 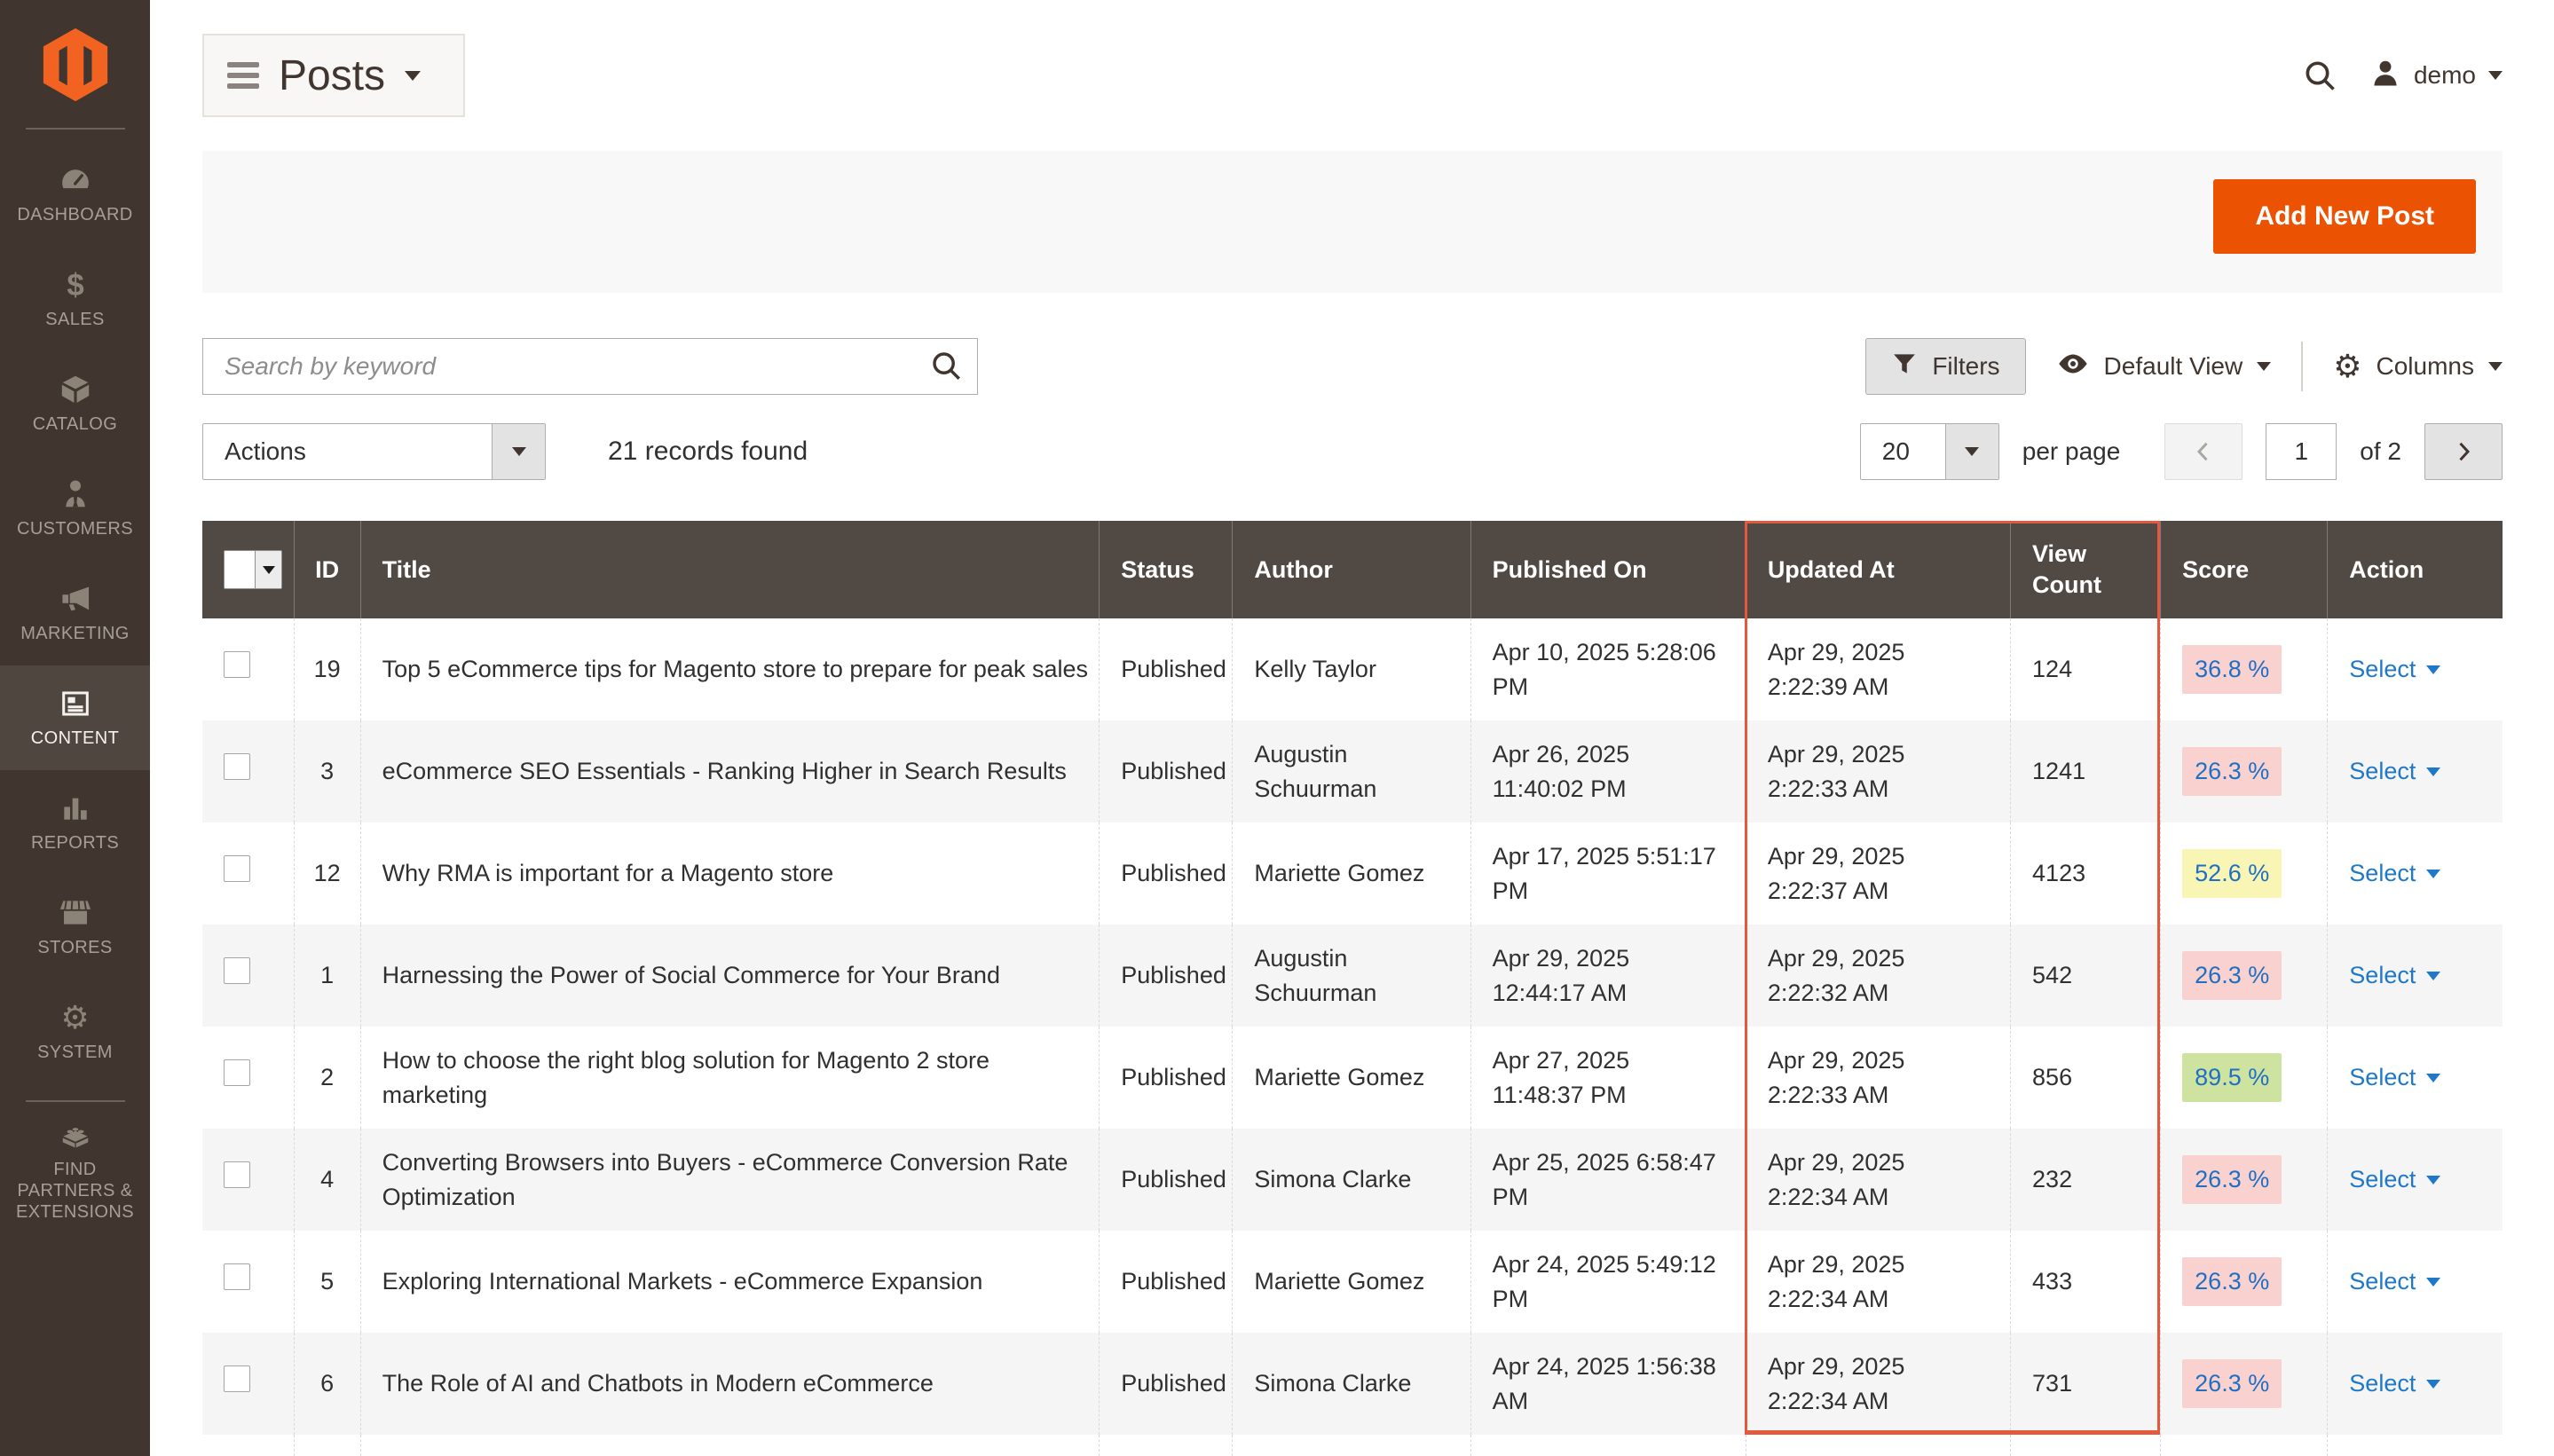 What do you see at coordinates (1351, 570) in the screenshot?
I see `column-header-author: Author` at bounding box center [1351, 570].